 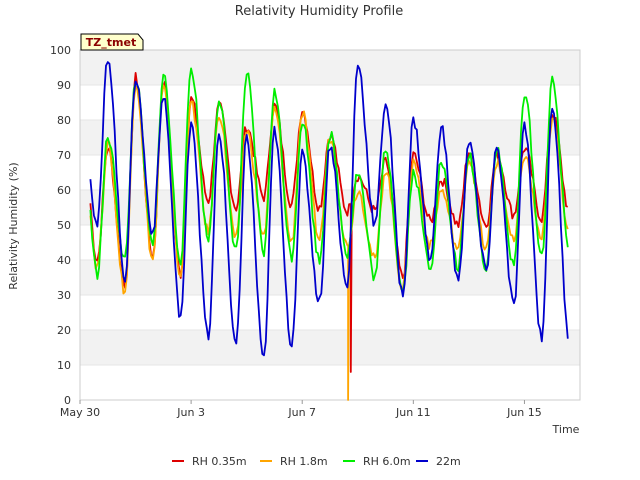 I want to click on x-tick-label: May 30, so click(x=80, y=412).